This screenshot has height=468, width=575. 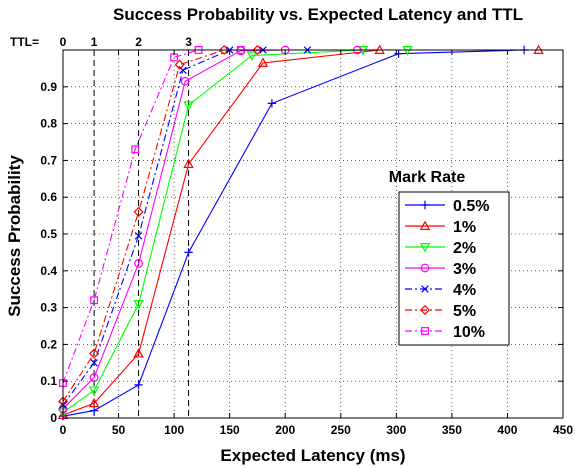 I want to click on ttl-tick-label: 3, so click(x=188, y=42).